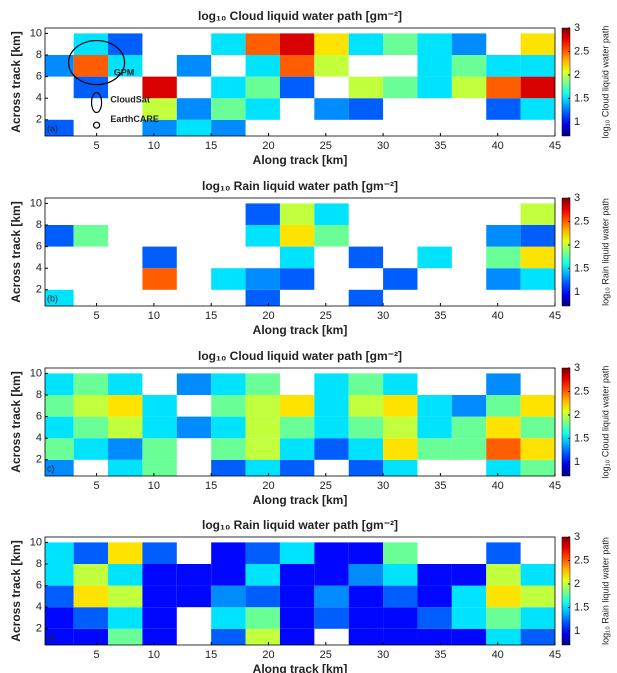  Describe the element at coordinates (16, 81) in the screenshot. I see `y-axis-label: Across track [km]` at that location.